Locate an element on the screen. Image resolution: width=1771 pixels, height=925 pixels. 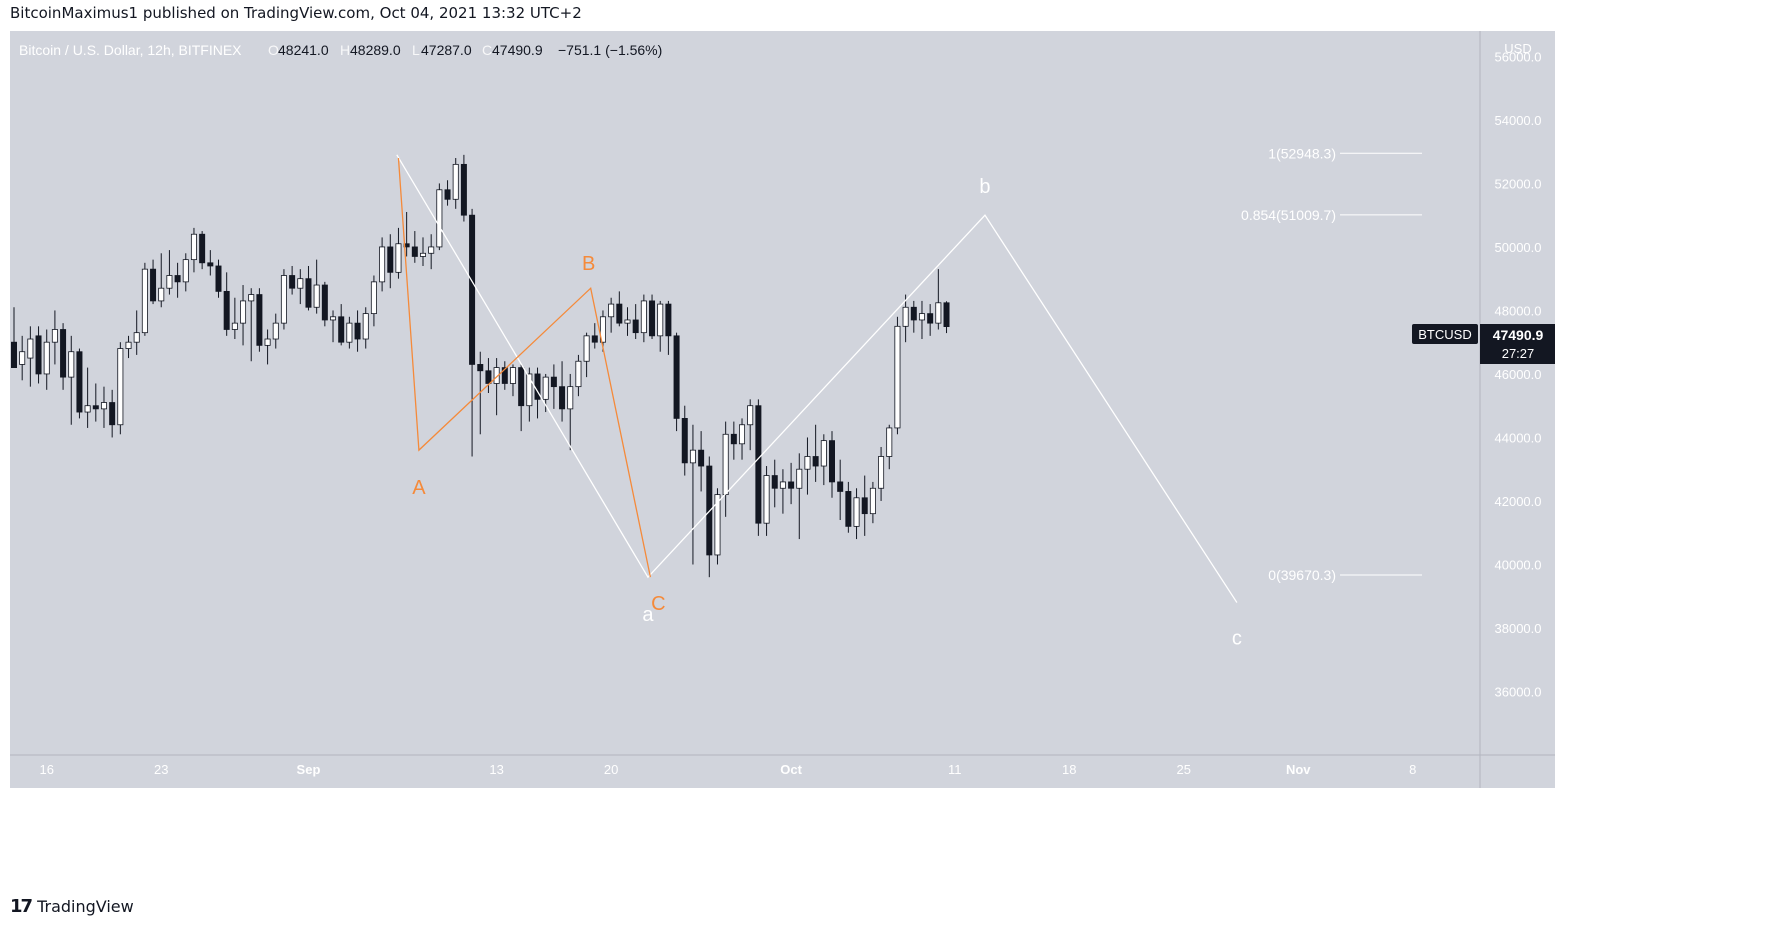
wave-secondary-line is located at coordinates (524, 367).